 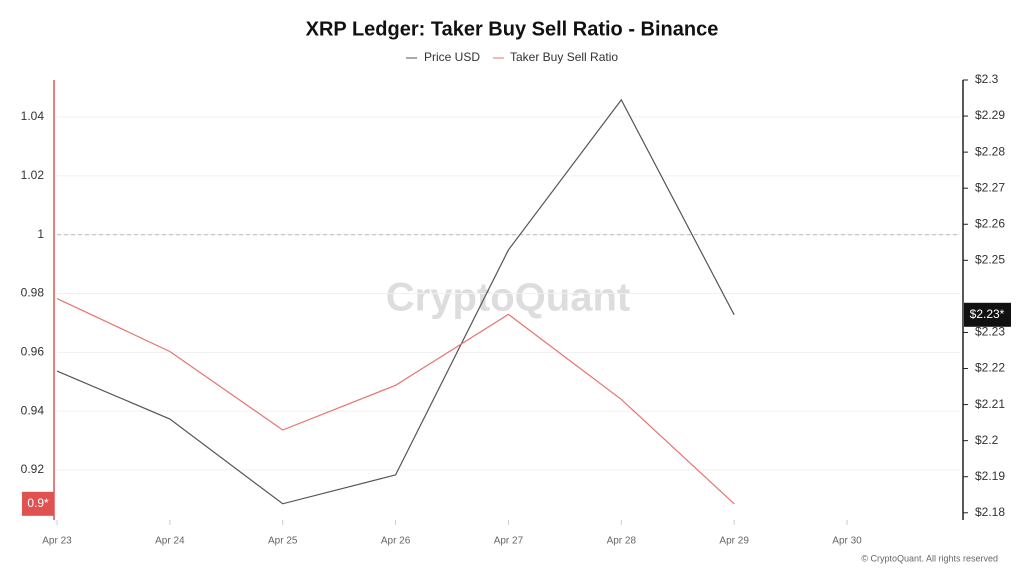 What do you see at coordinates (990, 404) in the screenshot?
I see `y2-tick-label: $2.21` at bounding box center [990, 404].